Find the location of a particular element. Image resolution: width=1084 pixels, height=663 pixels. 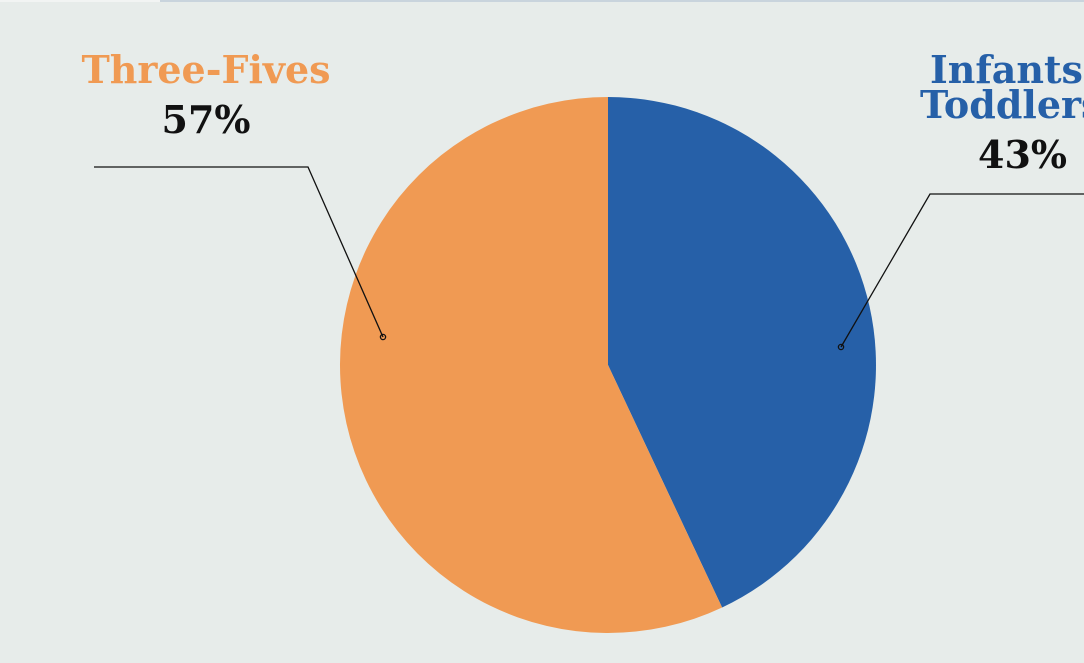

slice-value-infants-toddlers: 43% is located at coordinates (1022, 154).